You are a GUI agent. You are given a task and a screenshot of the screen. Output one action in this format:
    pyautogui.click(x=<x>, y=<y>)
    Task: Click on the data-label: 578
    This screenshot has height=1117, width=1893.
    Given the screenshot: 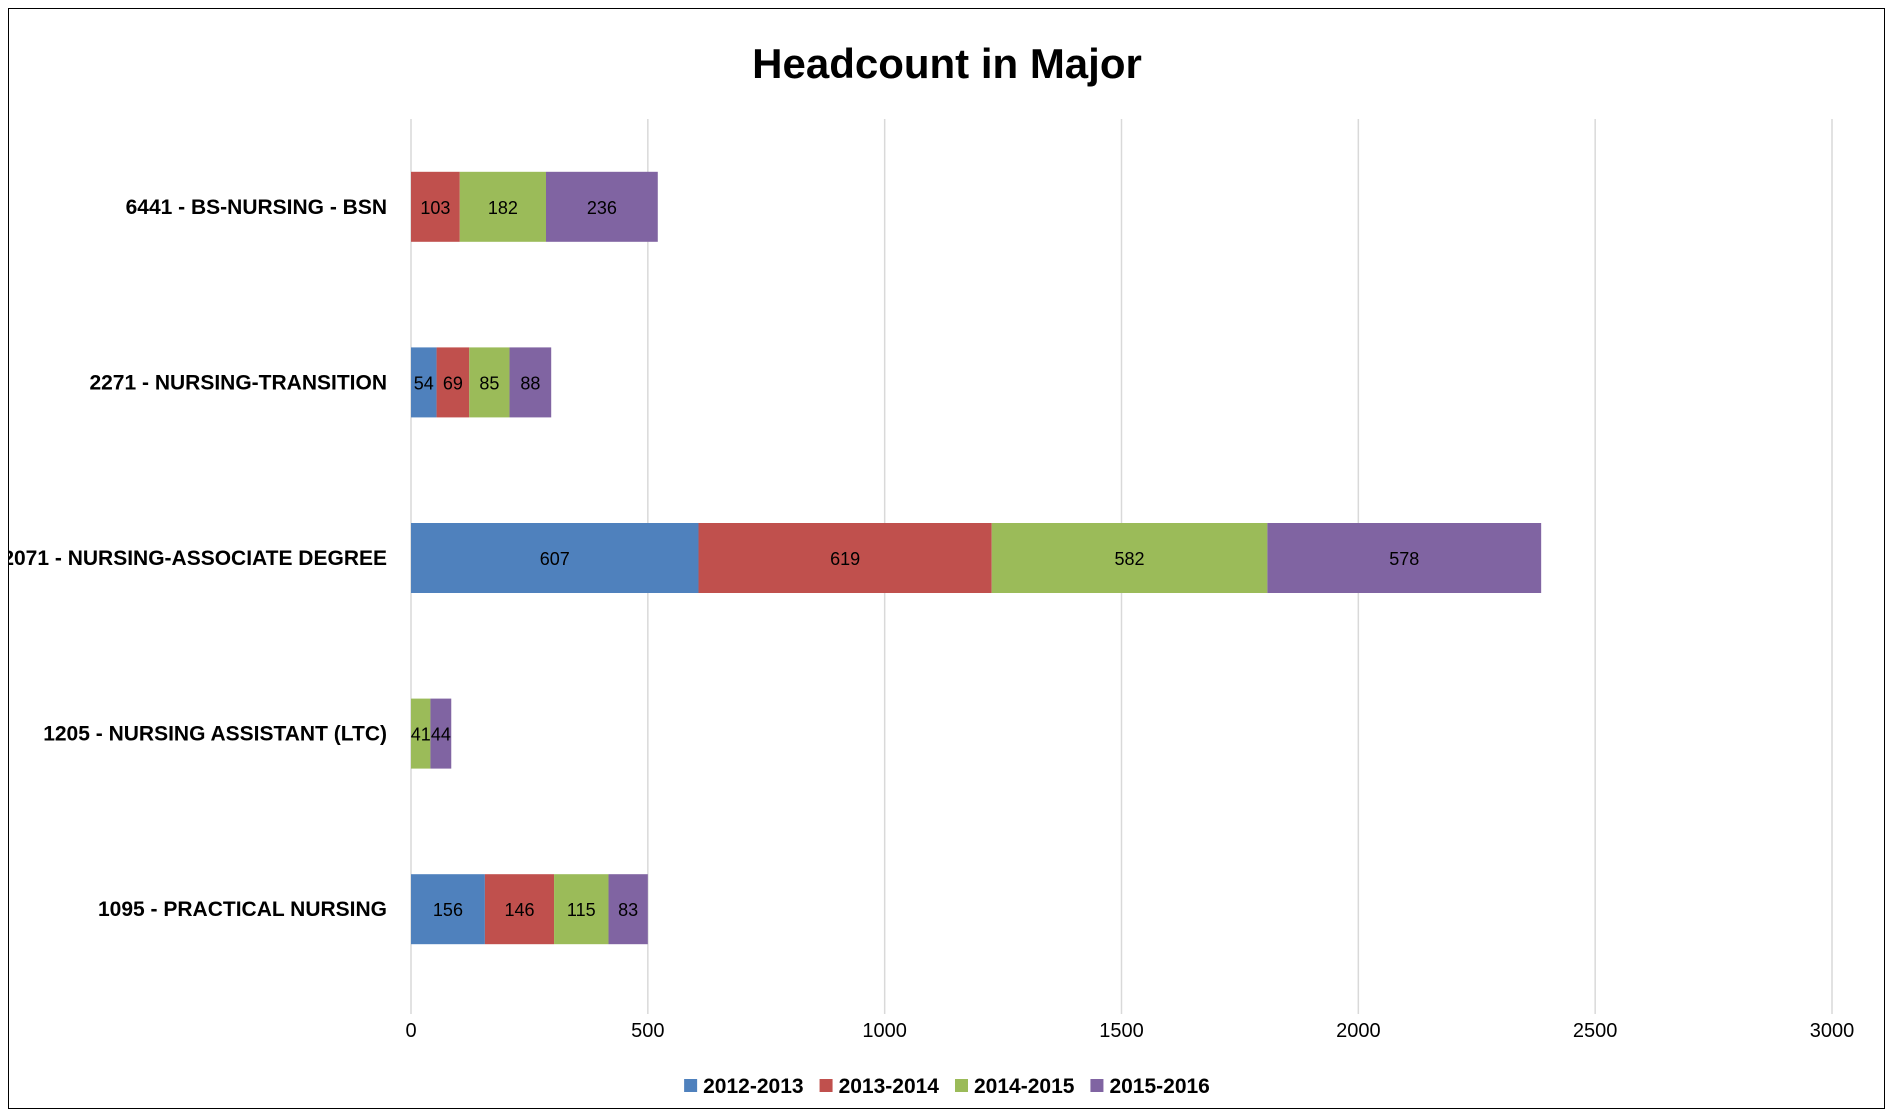 What is the action you would take?
    pyautogui.click(x=1404, y=559)
    